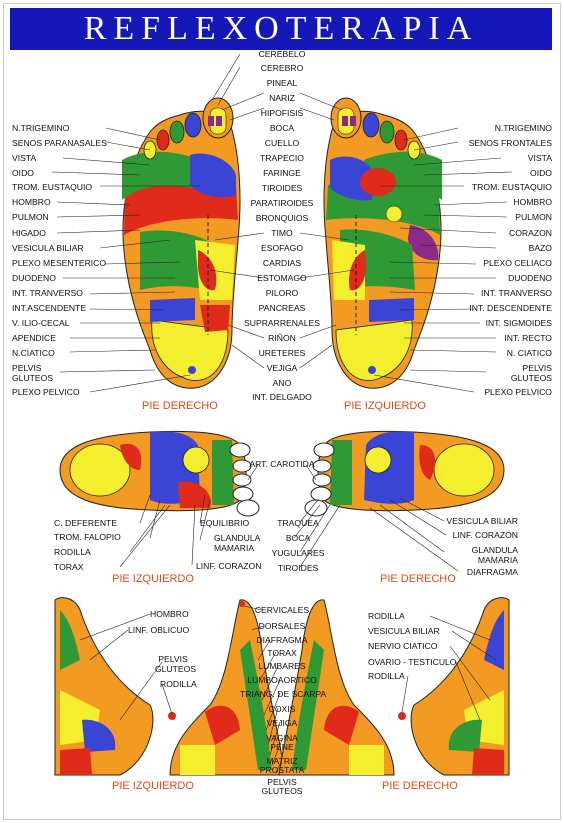 This screenshot has height=823, width=564. What do you see at coordinates (282, 747) in the screenshot?
I see `side-center-label: PENE` at bounding box center [282, 747].